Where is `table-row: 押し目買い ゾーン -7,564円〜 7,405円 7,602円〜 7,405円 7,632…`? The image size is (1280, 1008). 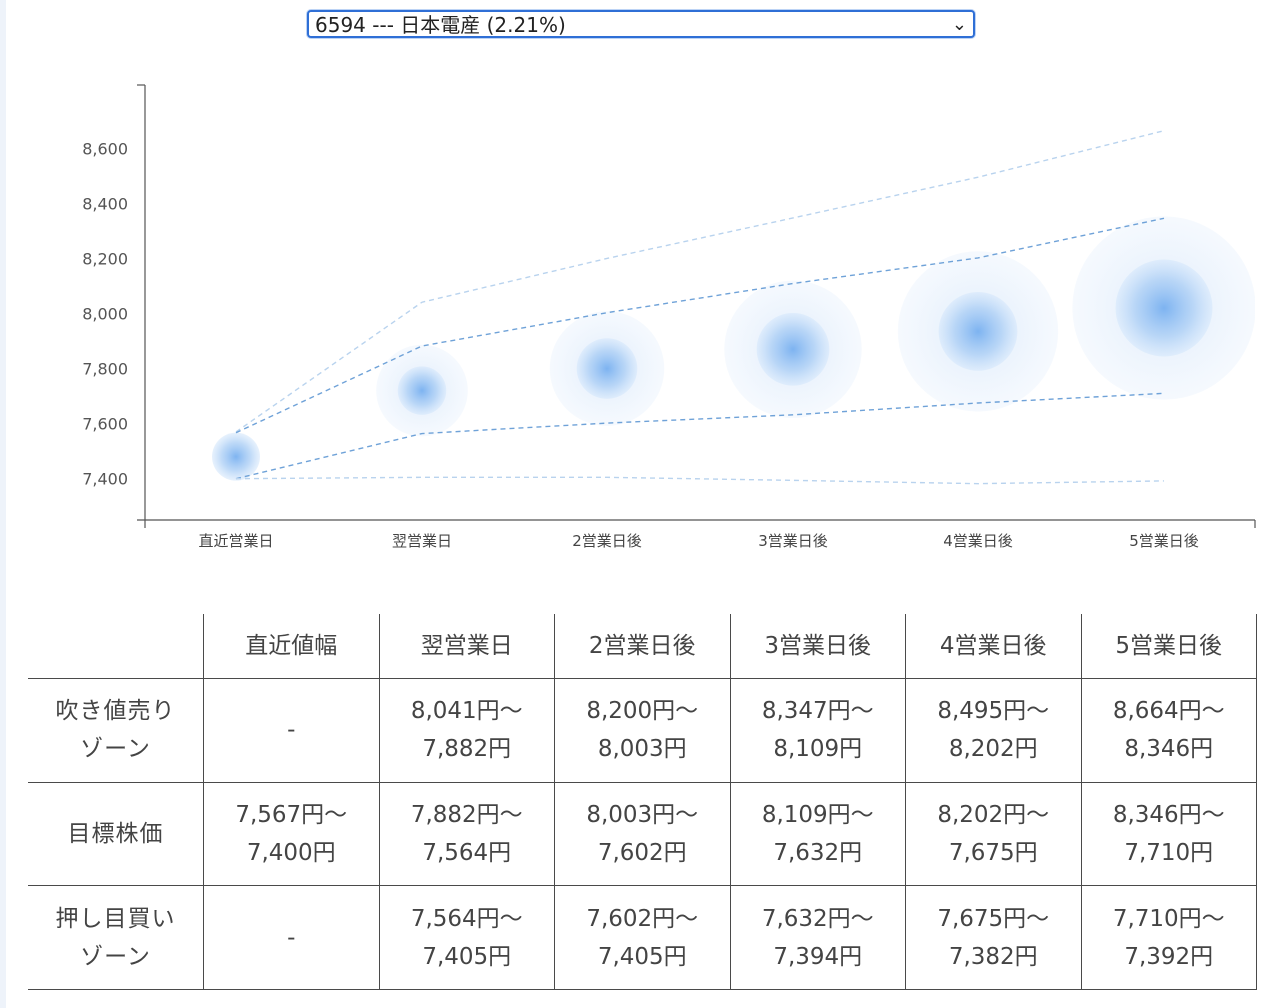
table-row: 押し目買い ゾーン -7,564円〜 7,405円 7,602円〜 7,405円 7,632… is located at coordinates (642, 937).